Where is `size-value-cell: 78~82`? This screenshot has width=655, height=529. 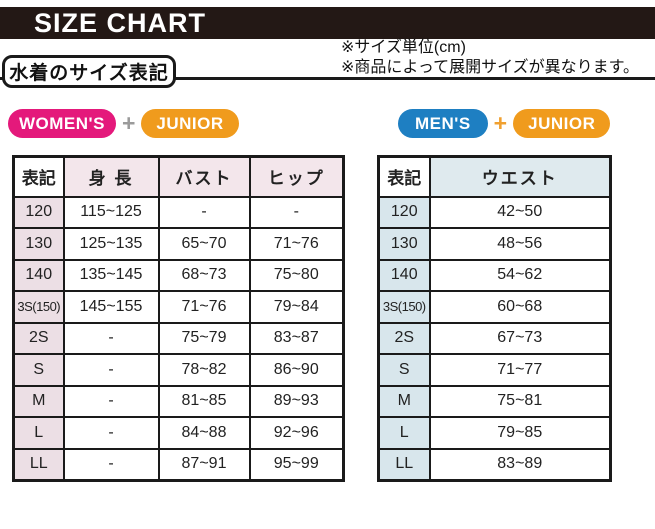
size-value-cell: 78~82 is located at coordinates (204, 370).